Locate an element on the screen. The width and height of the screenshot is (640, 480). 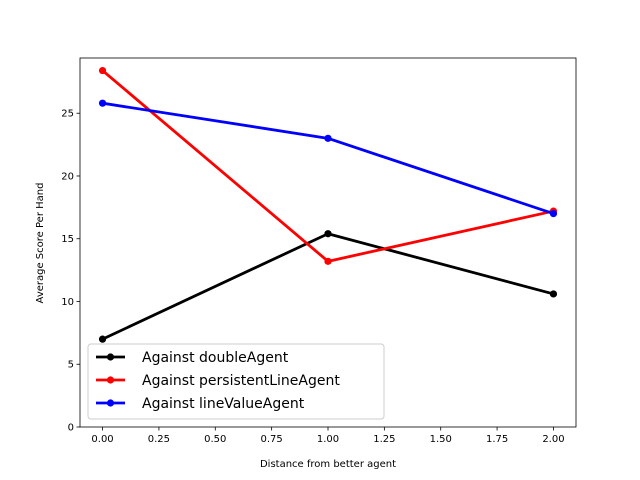
y-tick-label: 20 is located at coordinates (67, 176).